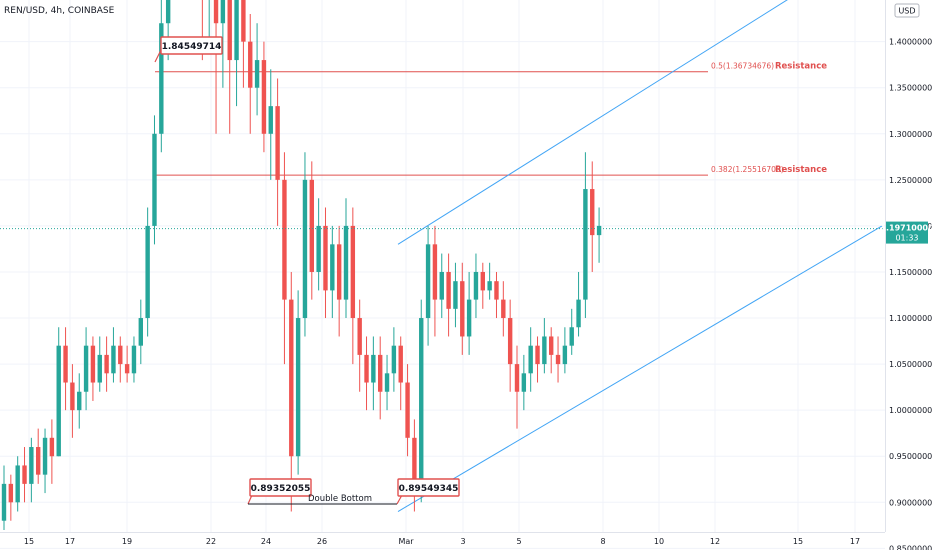 Image resolution: width=932 pixels, height=550 pixels. I want to click on fib-level-label: 0.5(1.36734676), so click(742, 66).